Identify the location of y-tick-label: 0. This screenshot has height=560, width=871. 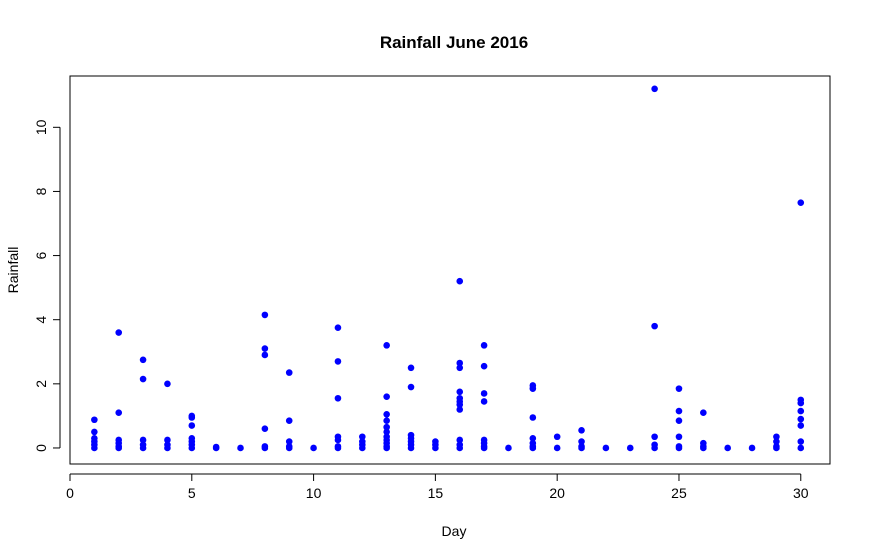
(41, 448).